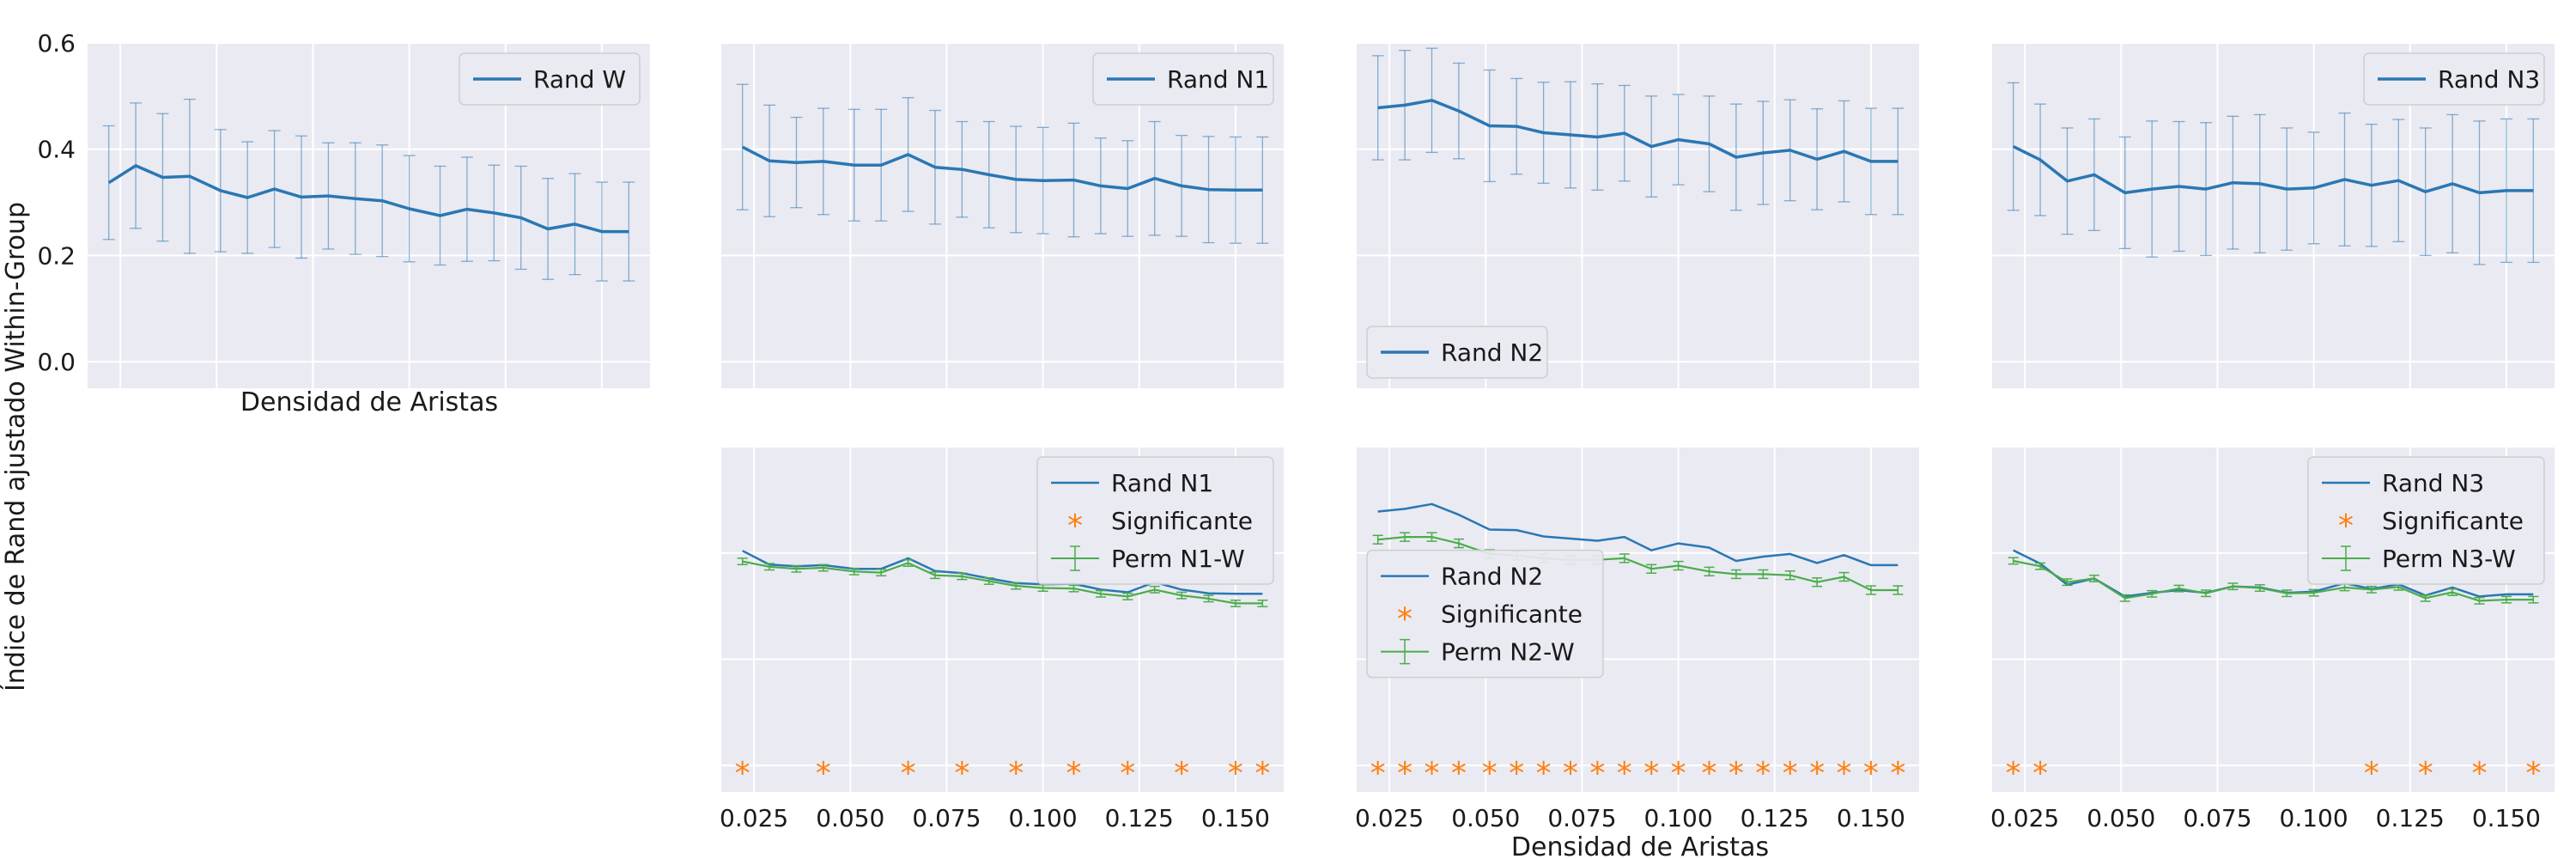 The image size is (2576, 859). Describe the element at coordinates (1002, 215) in the screenshot. I see `panel-top-n1: Rand N1` at that location.